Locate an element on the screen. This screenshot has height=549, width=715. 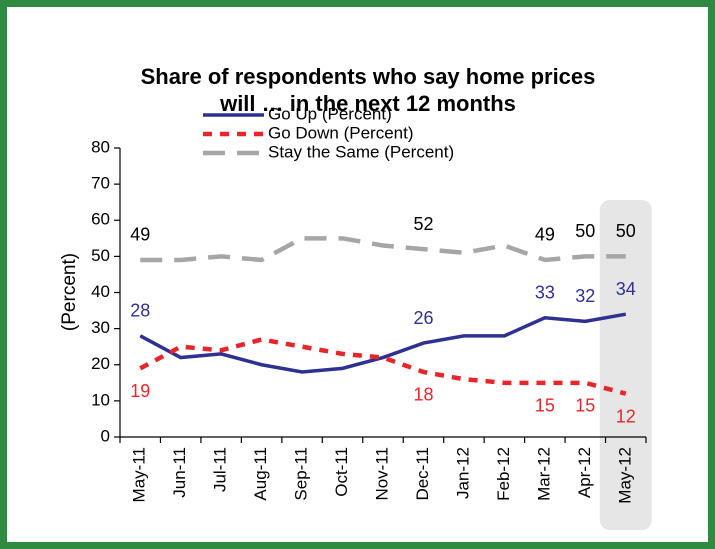
x-tick-label: May-12 is located at coordinates (624, 475).